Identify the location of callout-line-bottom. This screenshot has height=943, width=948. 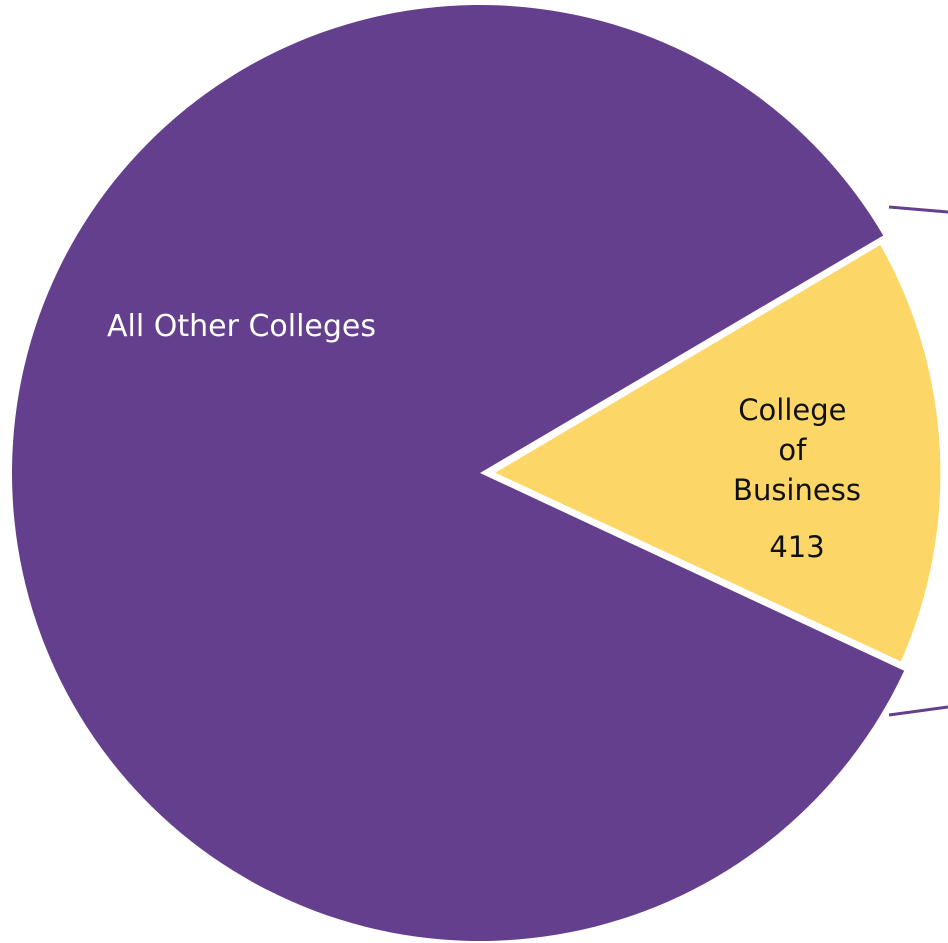
(918, 711).